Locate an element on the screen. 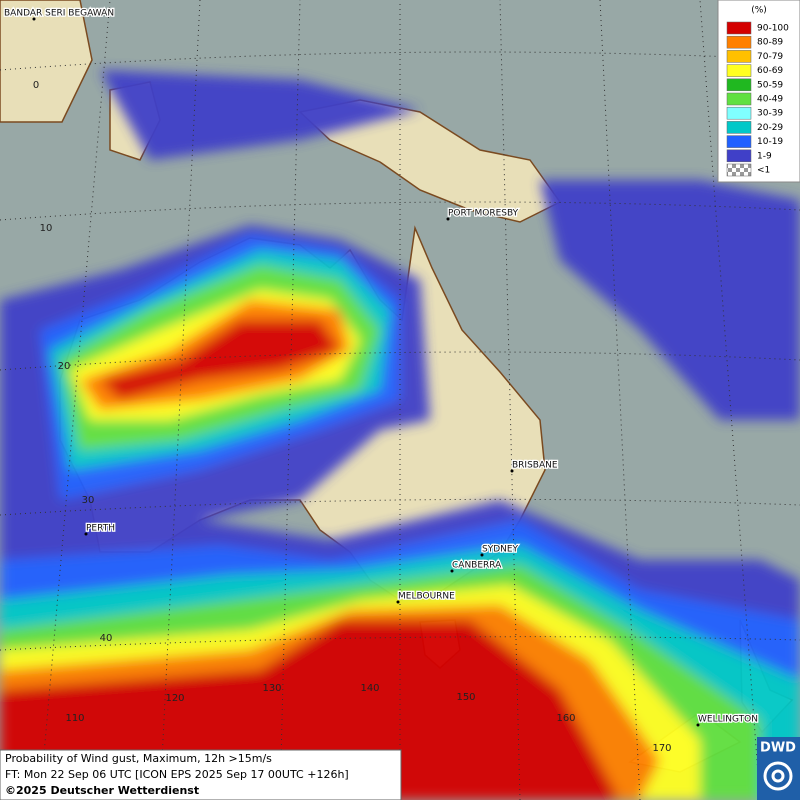 The height and width of the screenshot is (800, 800). longitude-label: 170 is located at coordinates (661, 748).